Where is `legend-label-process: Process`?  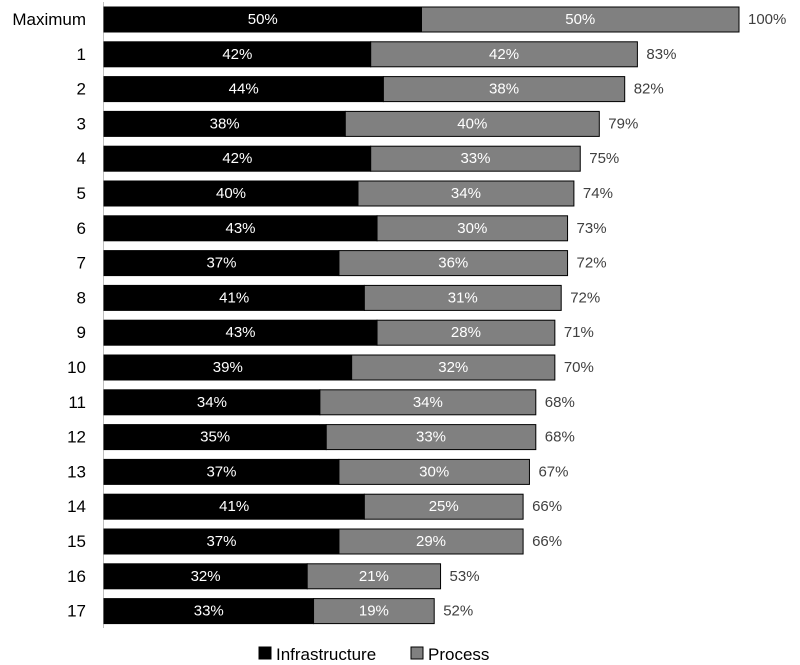 legend-label-process: Process is located at coordinates (458, 654).